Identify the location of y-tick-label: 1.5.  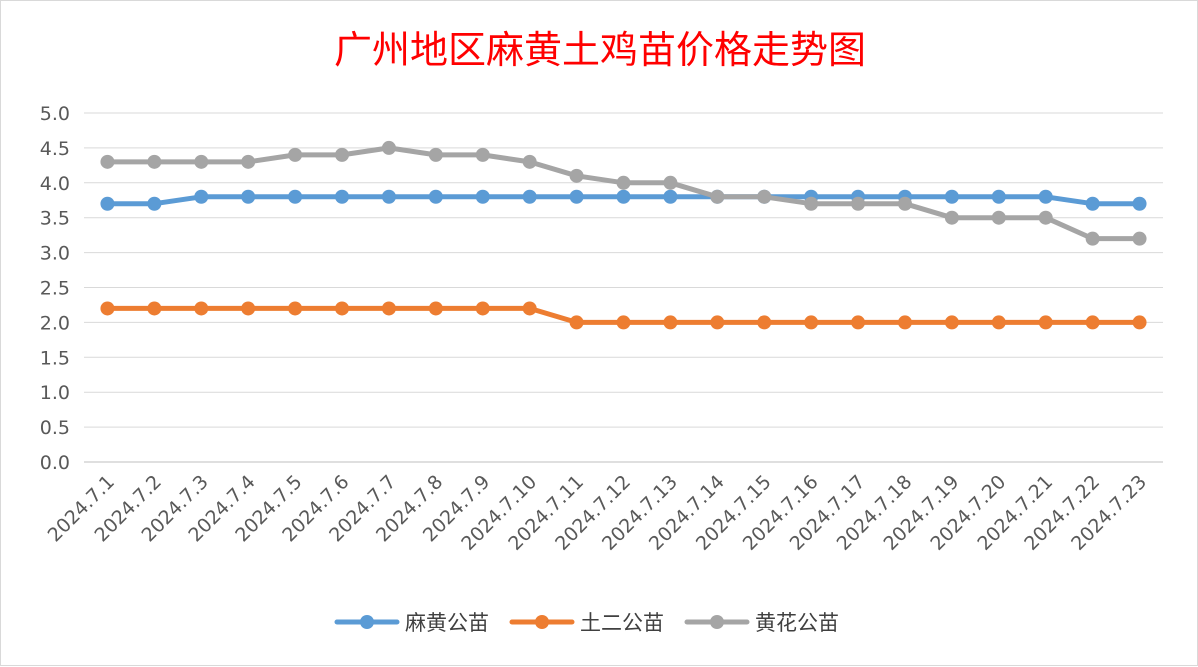
(55, 358).